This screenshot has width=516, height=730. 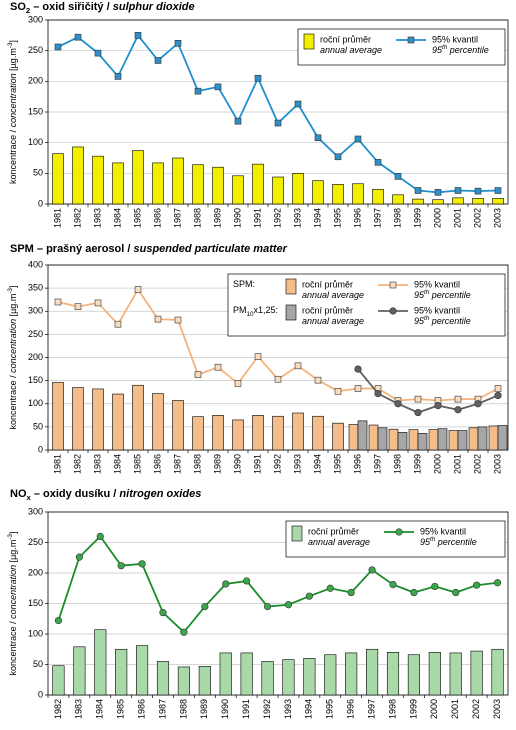 I want to click on y-tick-label: 300, so click(x=35, y=311).